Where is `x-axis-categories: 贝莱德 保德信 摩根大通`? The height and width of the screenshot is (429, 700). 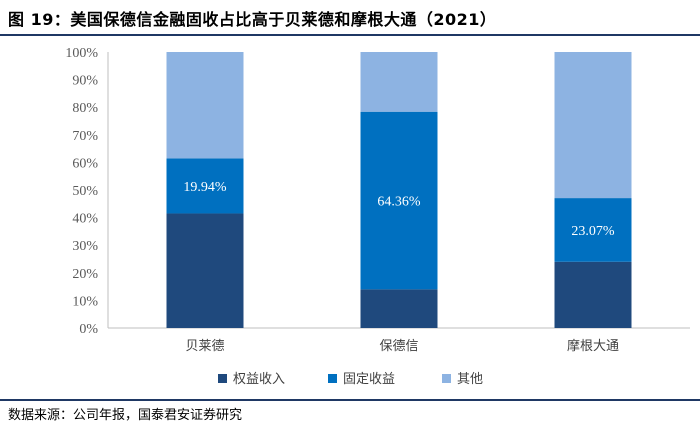
x-axis-categories: 贝莱德 保德信 摩根大通 is located at coordinates (402, 346).